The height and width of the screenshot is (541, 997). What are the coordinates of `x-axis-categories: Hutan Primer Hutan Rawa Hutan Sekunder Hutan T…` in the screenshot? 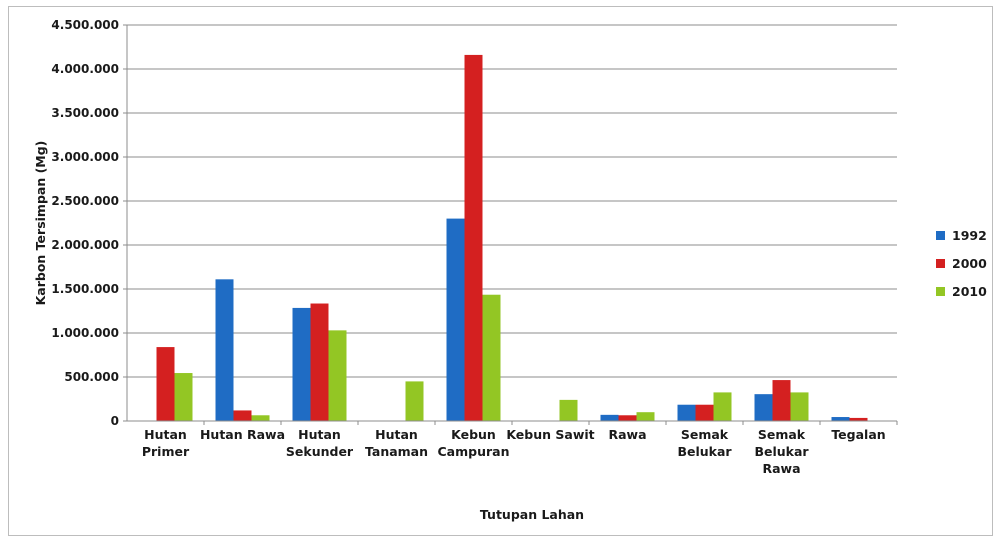 It's located at (520, 448).